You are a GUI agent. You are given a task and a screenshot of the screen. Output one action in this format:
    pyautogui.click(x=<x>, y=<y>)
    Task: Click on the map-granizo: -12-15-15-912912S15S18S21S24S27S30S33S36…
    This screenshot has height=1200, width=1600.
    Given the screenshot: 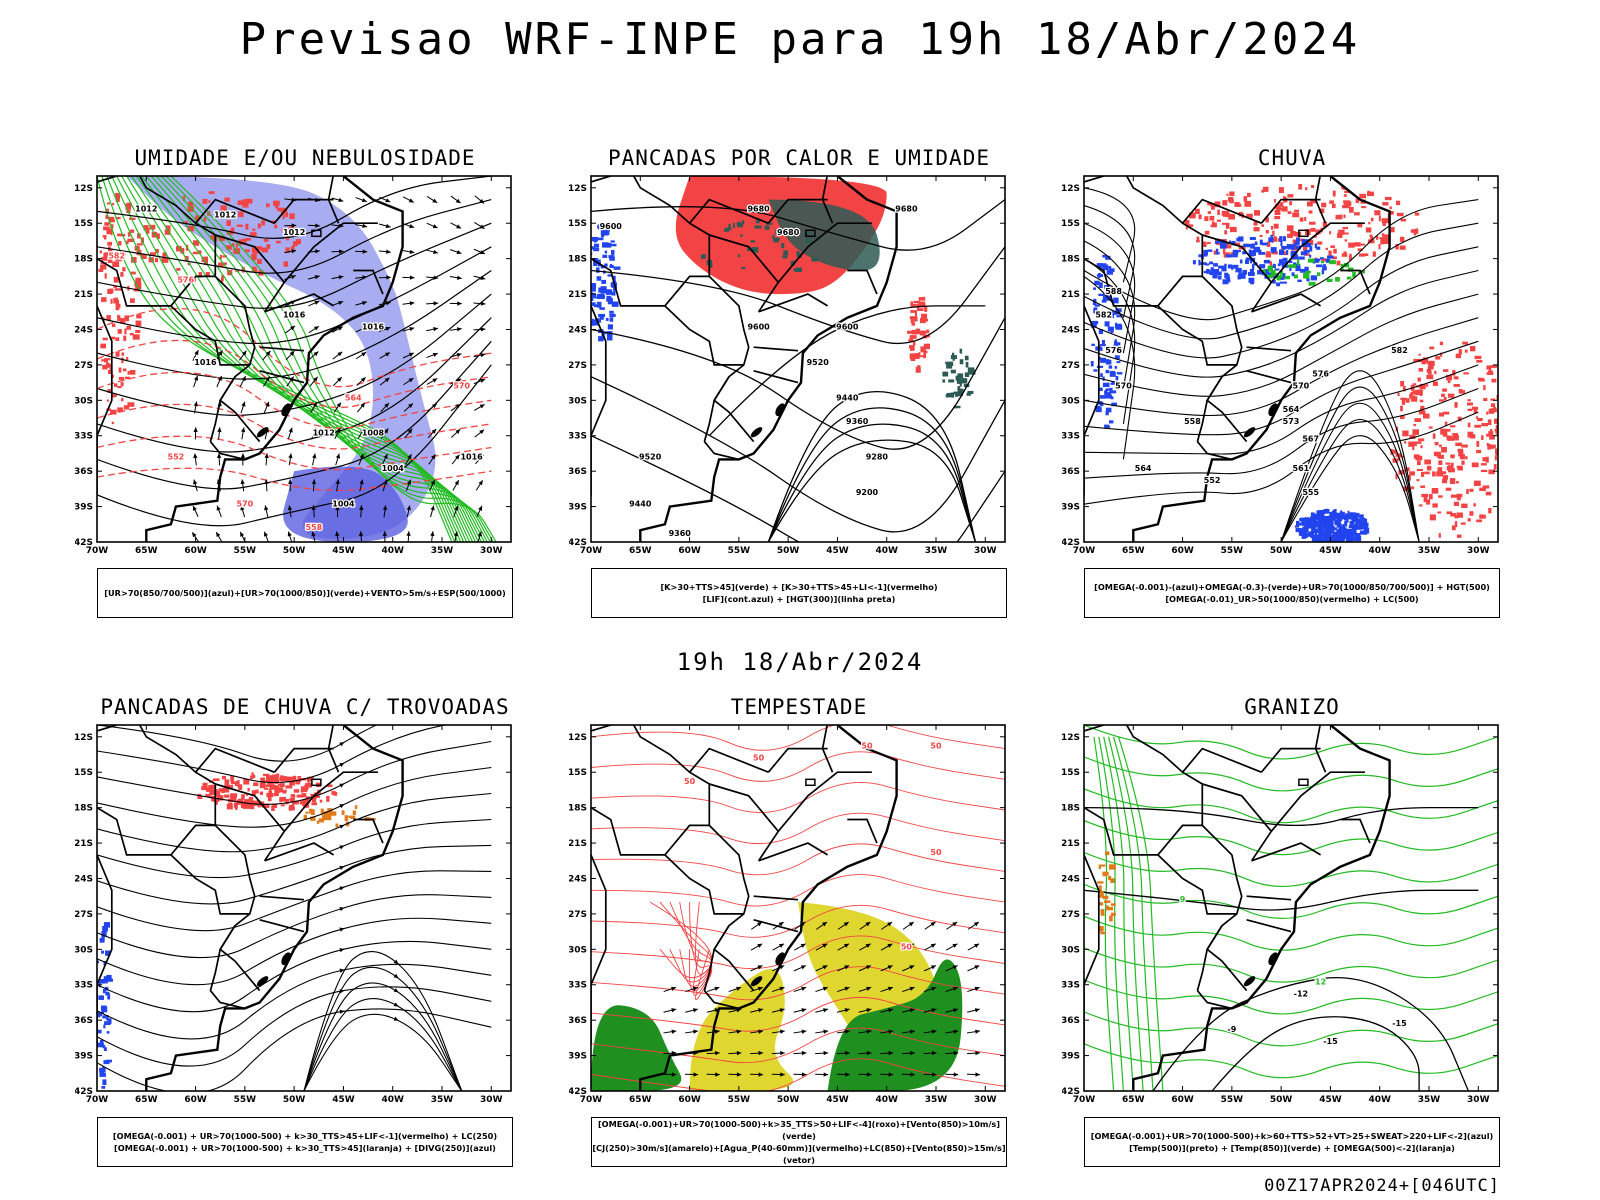 What is the action you would take?
    pyautogui.click(x=1292, y=935)
    